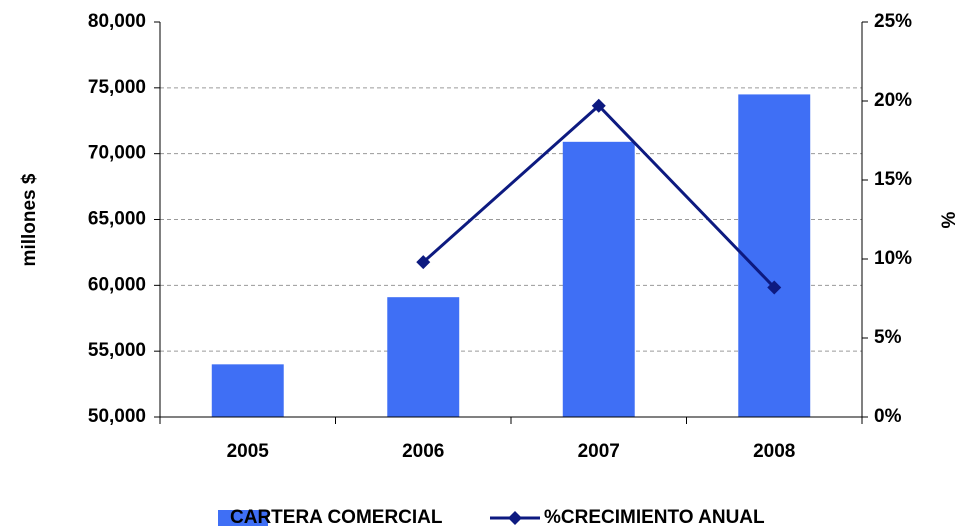  I want to click on y2-tick-label: 25%, so click(893, 21).